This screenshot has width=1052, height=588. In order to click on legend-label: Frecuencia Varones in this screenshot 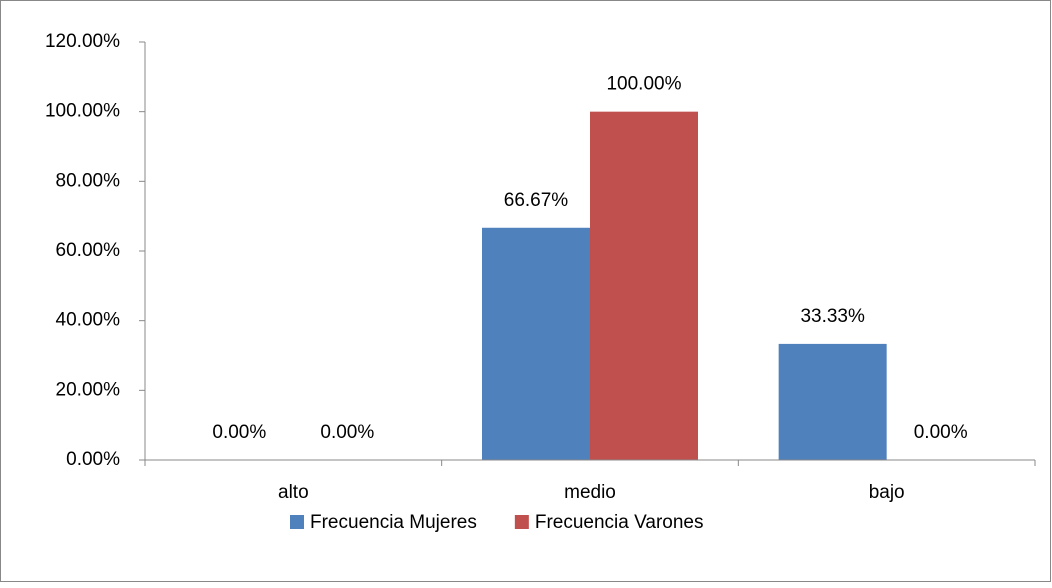, I will do `click(619, 522)`.